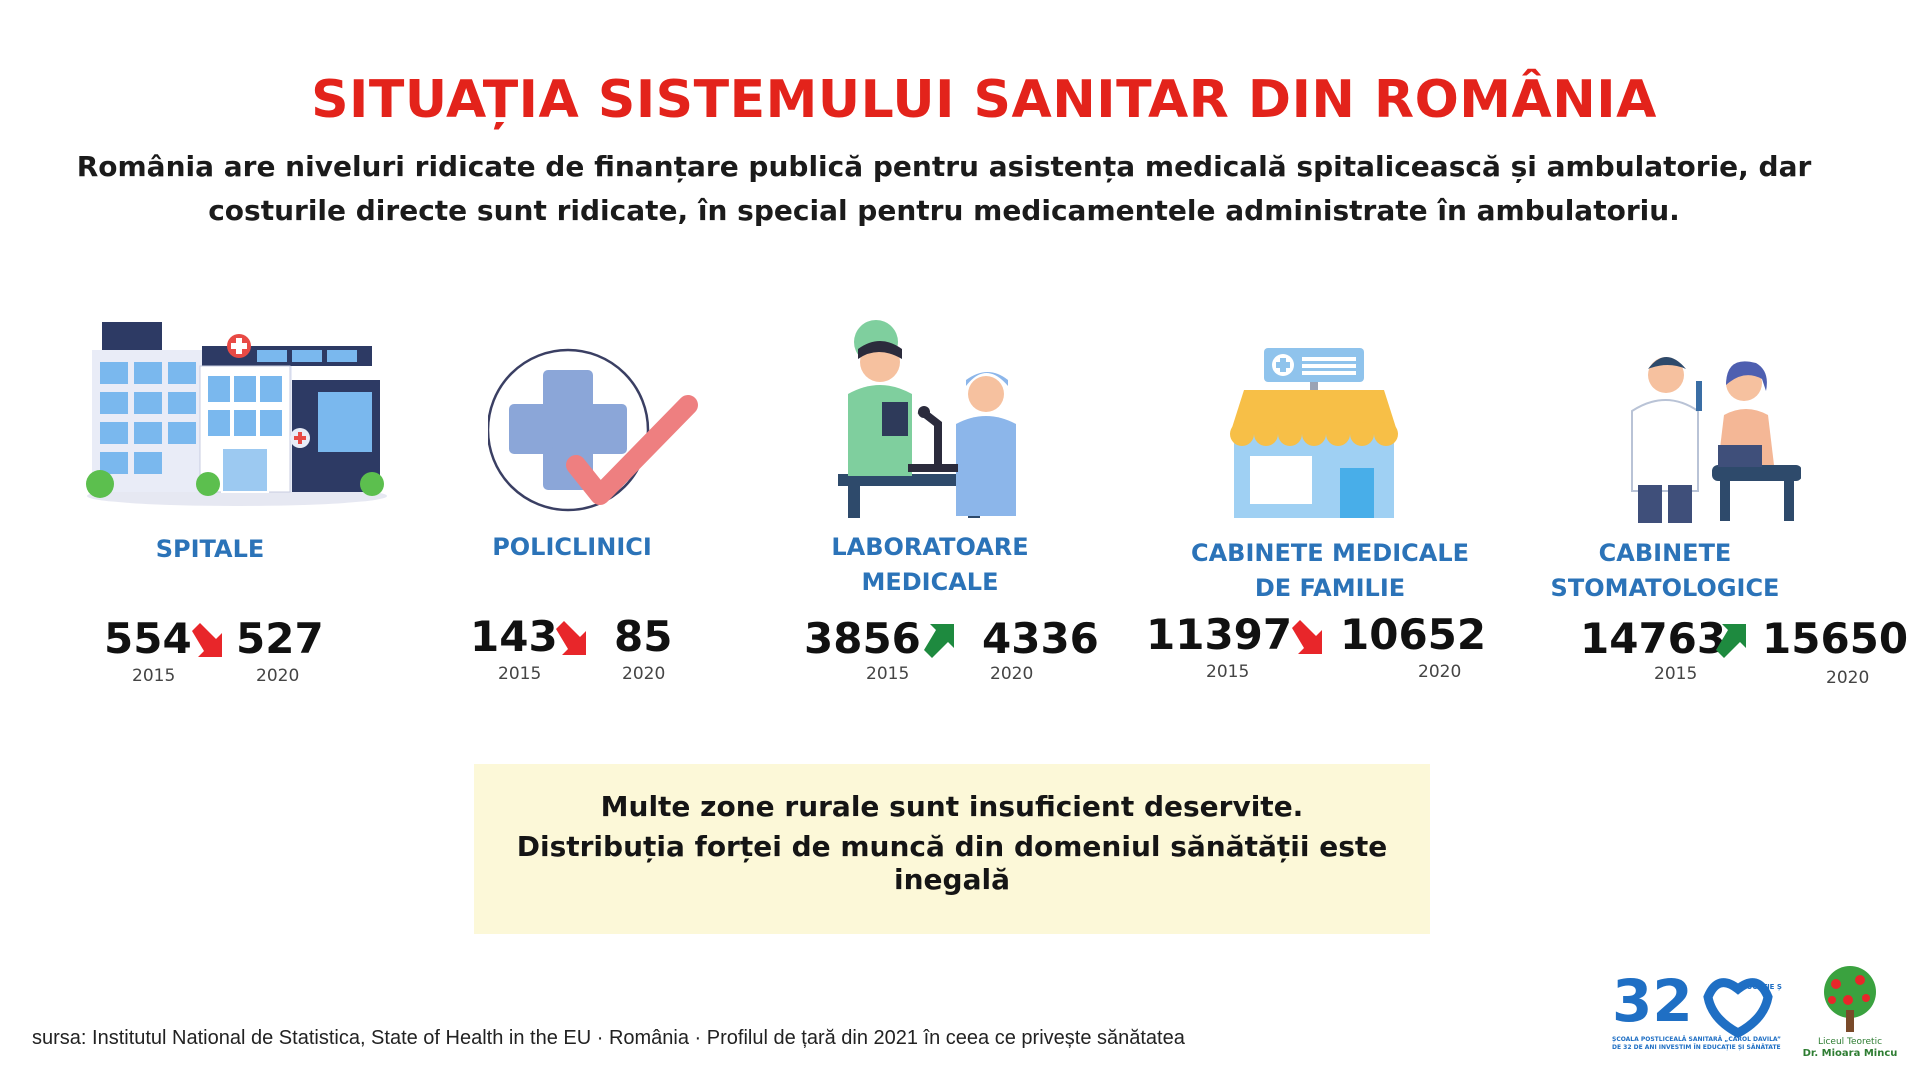 Image resolution: width=1920 pixels, height=1080 pixels. Describe the element at coordinates (280, 638) in the screenshot. I see `stat-to-value: 527` at that location.